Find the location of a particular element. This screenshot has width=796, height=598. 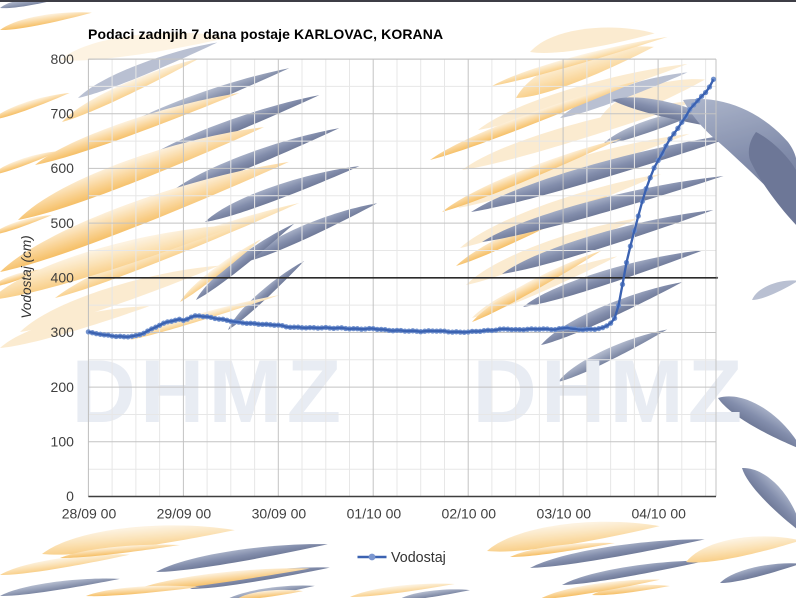

svg-text: 100 is located at coordinates (63, 442).